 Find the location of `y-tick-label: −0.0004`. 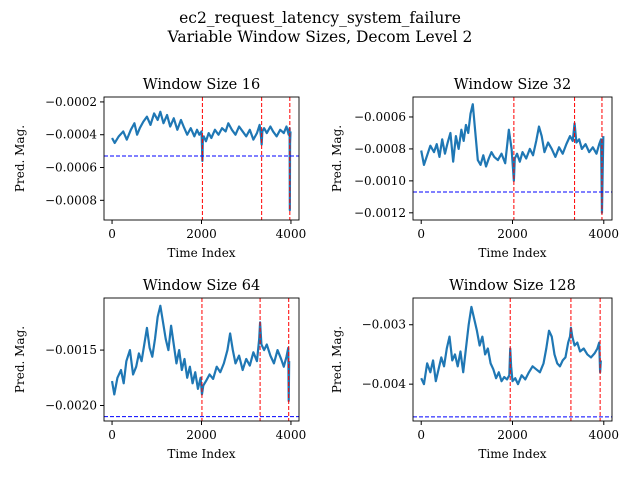

y-tick-label: −0.0004 is located at coordinates (71, 135).